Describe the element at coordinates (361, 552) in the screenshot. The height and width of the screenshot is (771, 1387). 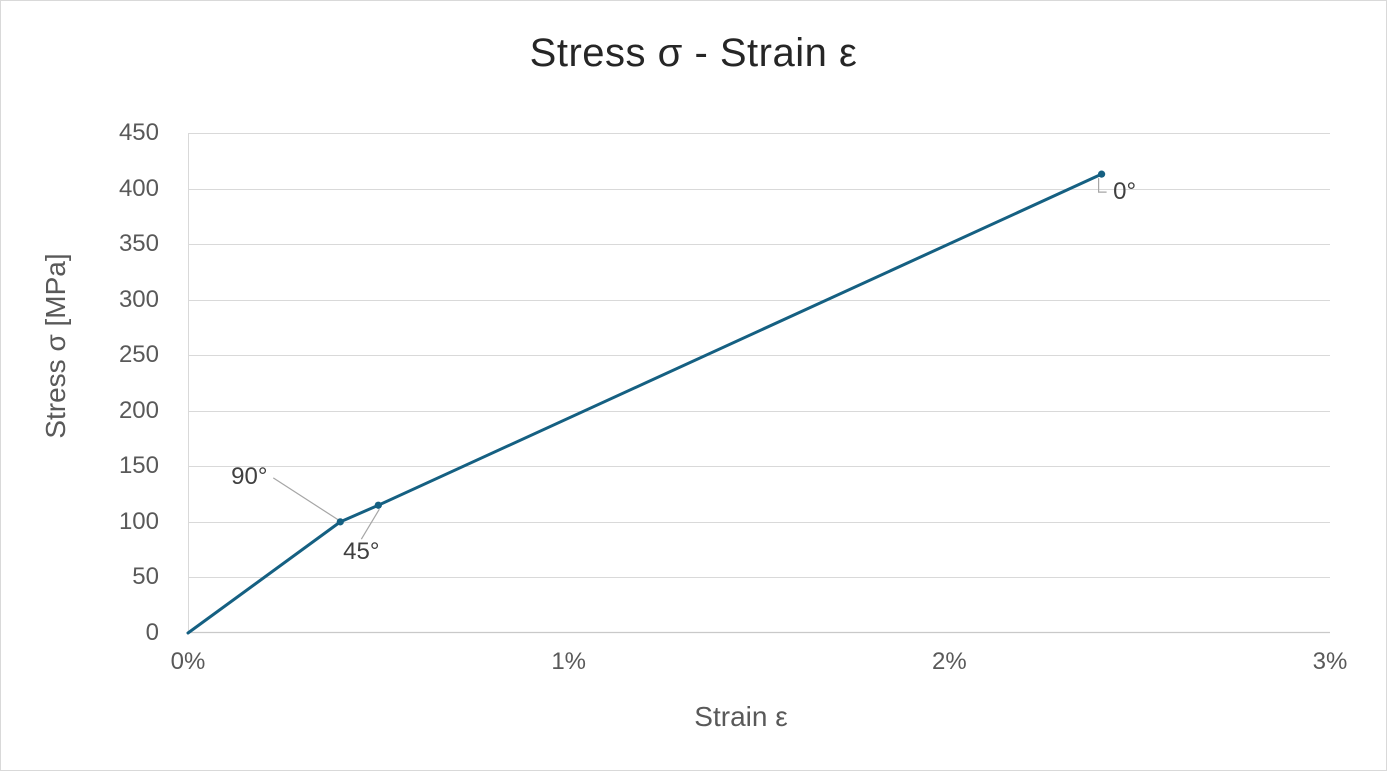
I see `data-label-45deg: 45°` at that location.